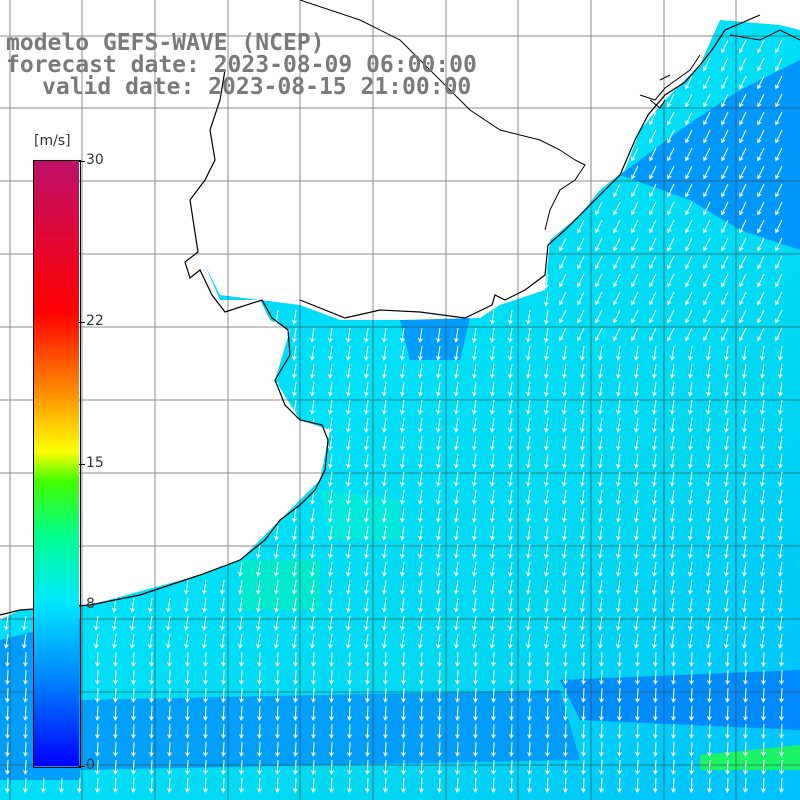  Describe the element at coordinates (95, 462) in the screenshot. I see `colorbar-tick-label: 15` at that location.